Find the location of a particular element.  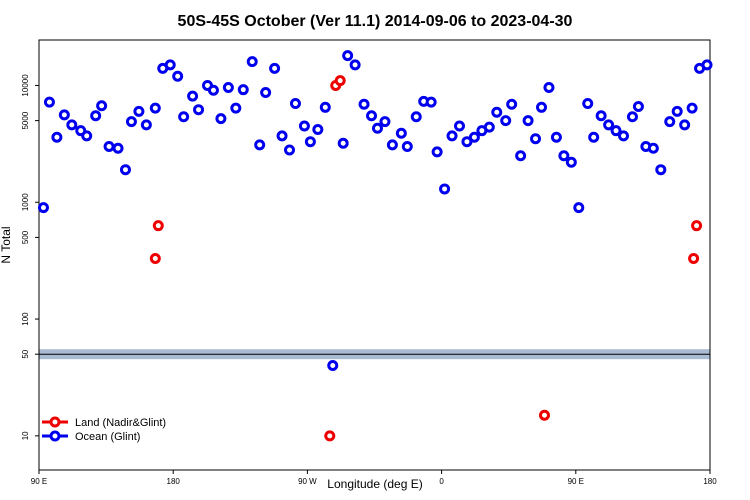

y-tick-label: 100 is located at coordinates (25, 319).